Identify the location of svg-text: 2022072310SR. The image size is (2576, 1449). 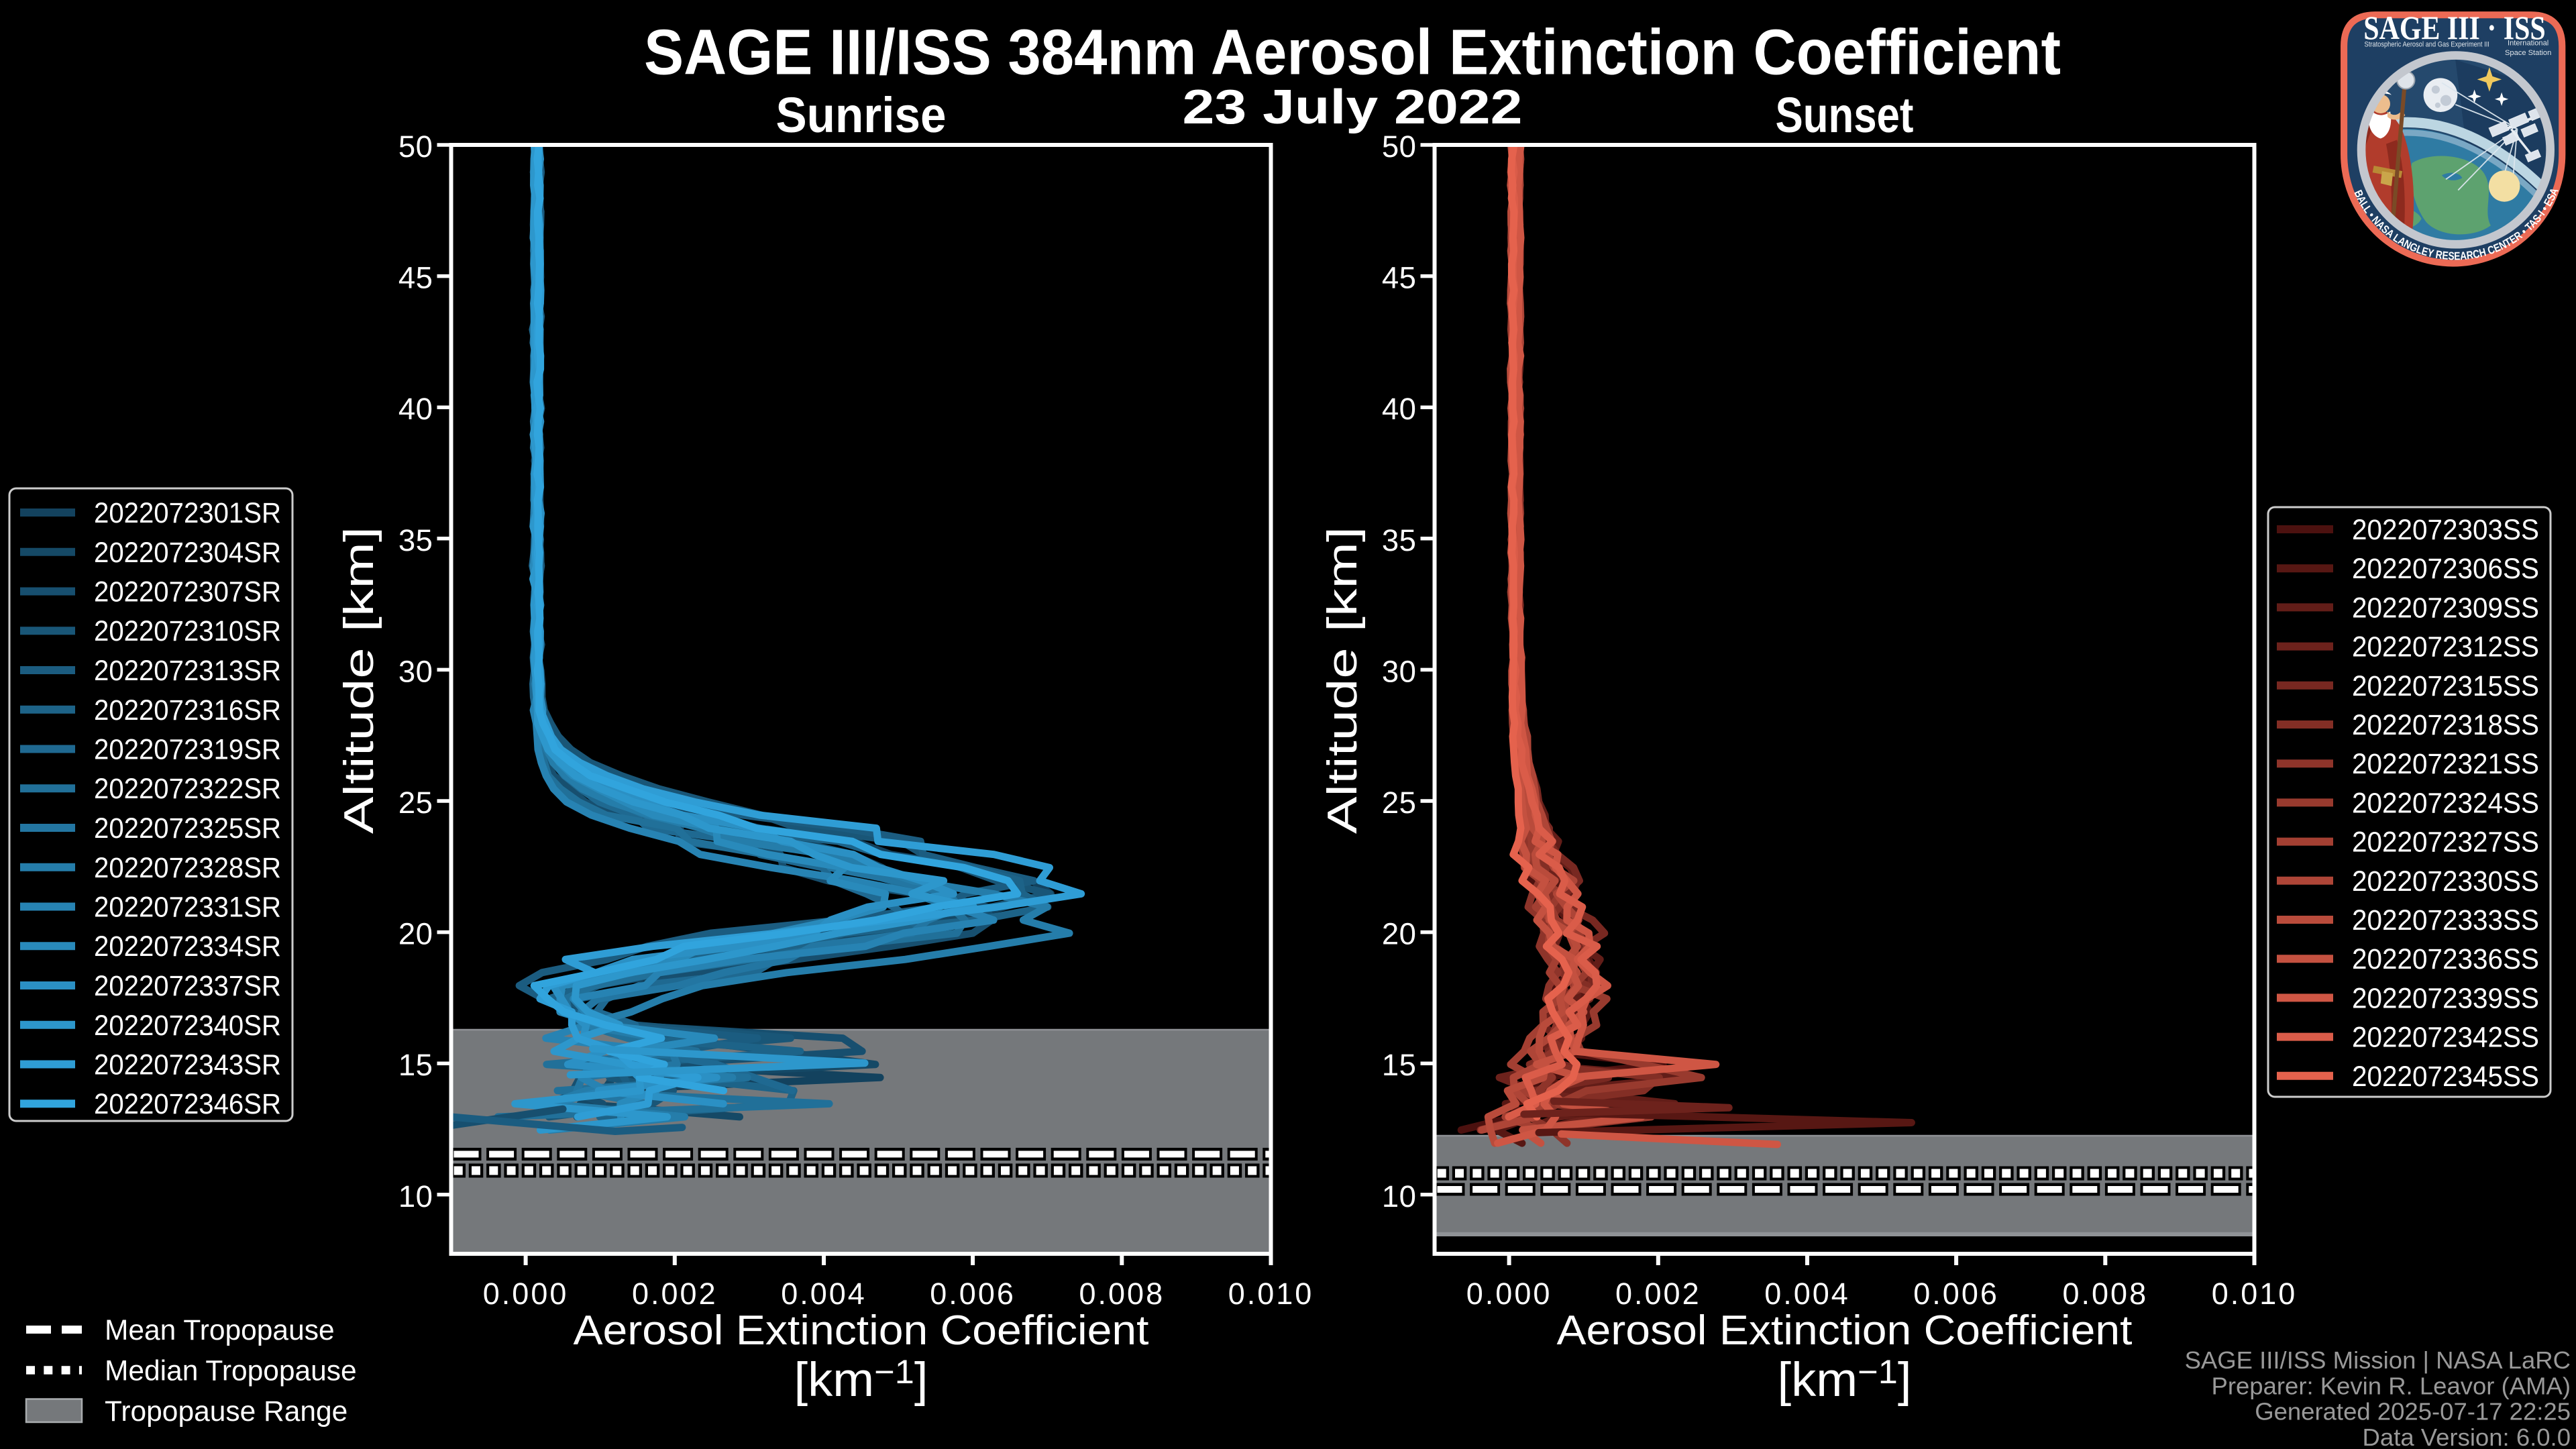
(187, 631).